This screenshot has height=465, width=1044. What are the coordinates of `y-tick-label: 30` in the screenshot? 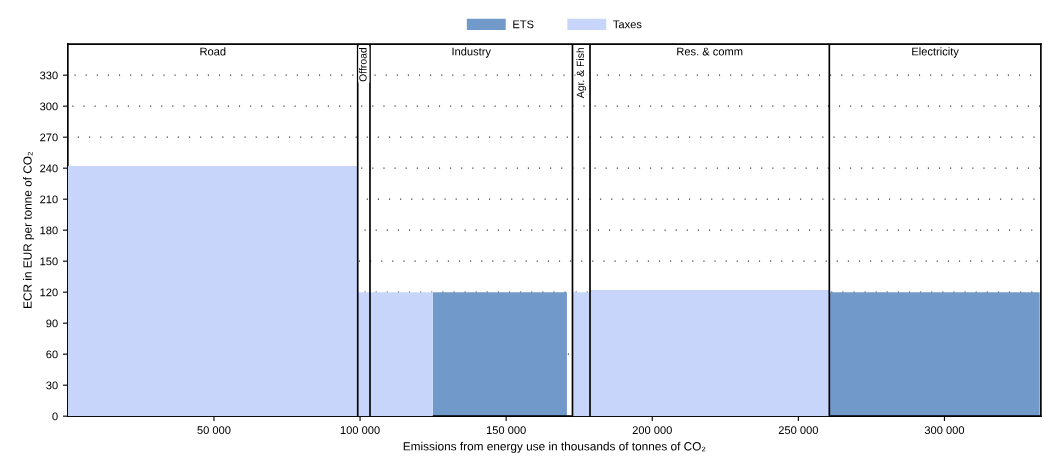 It's located at (52, 385).